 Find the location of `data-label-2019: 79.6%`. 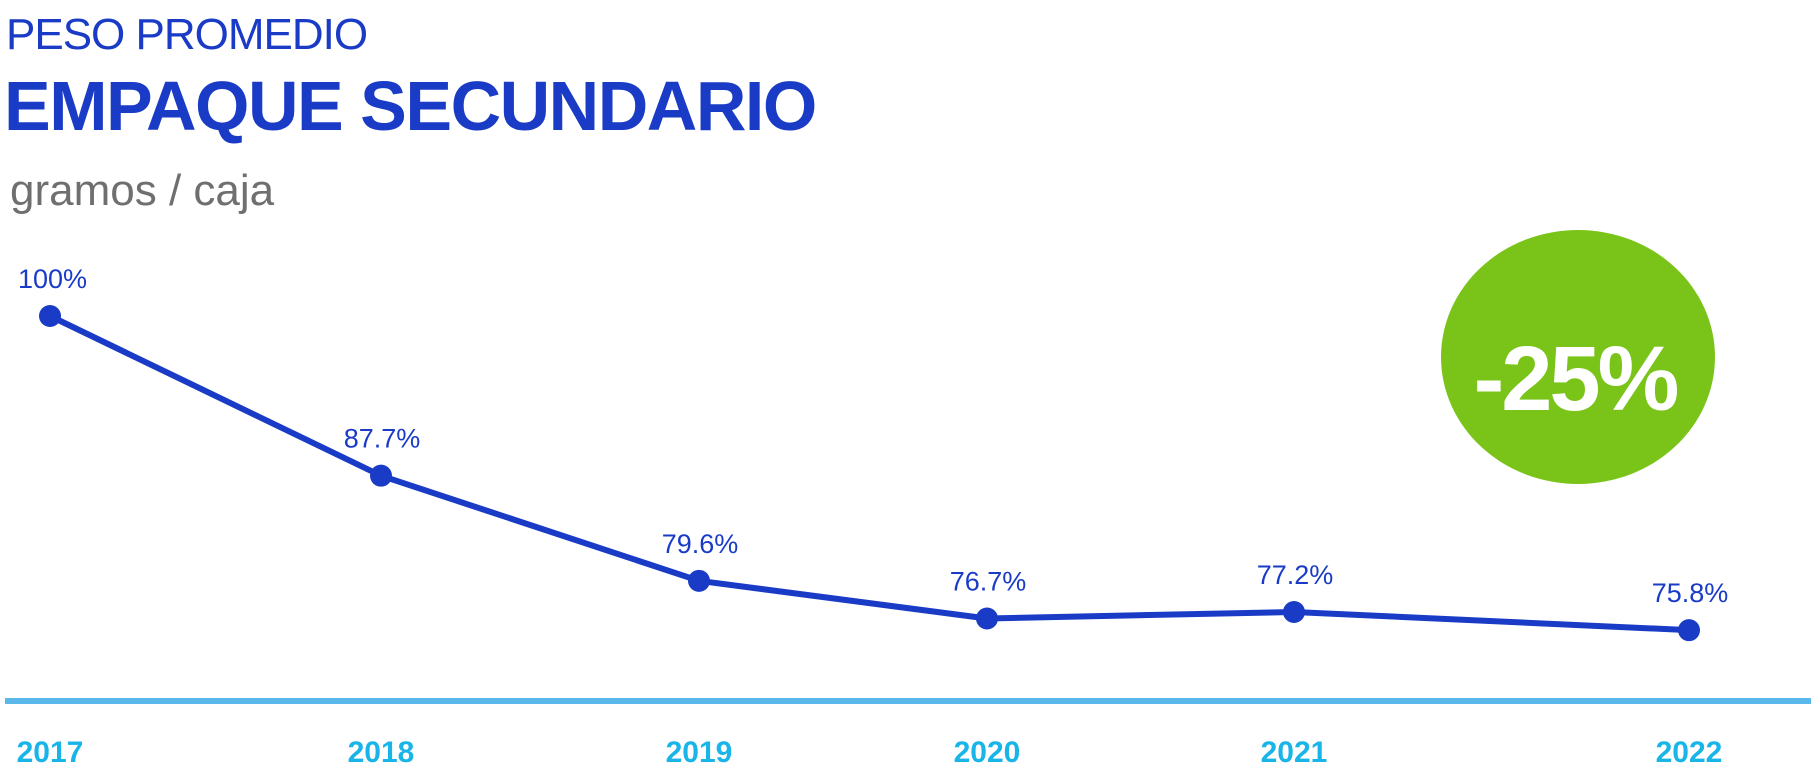

data-label-2019: 79.6% is located at coordinates (700, 544).